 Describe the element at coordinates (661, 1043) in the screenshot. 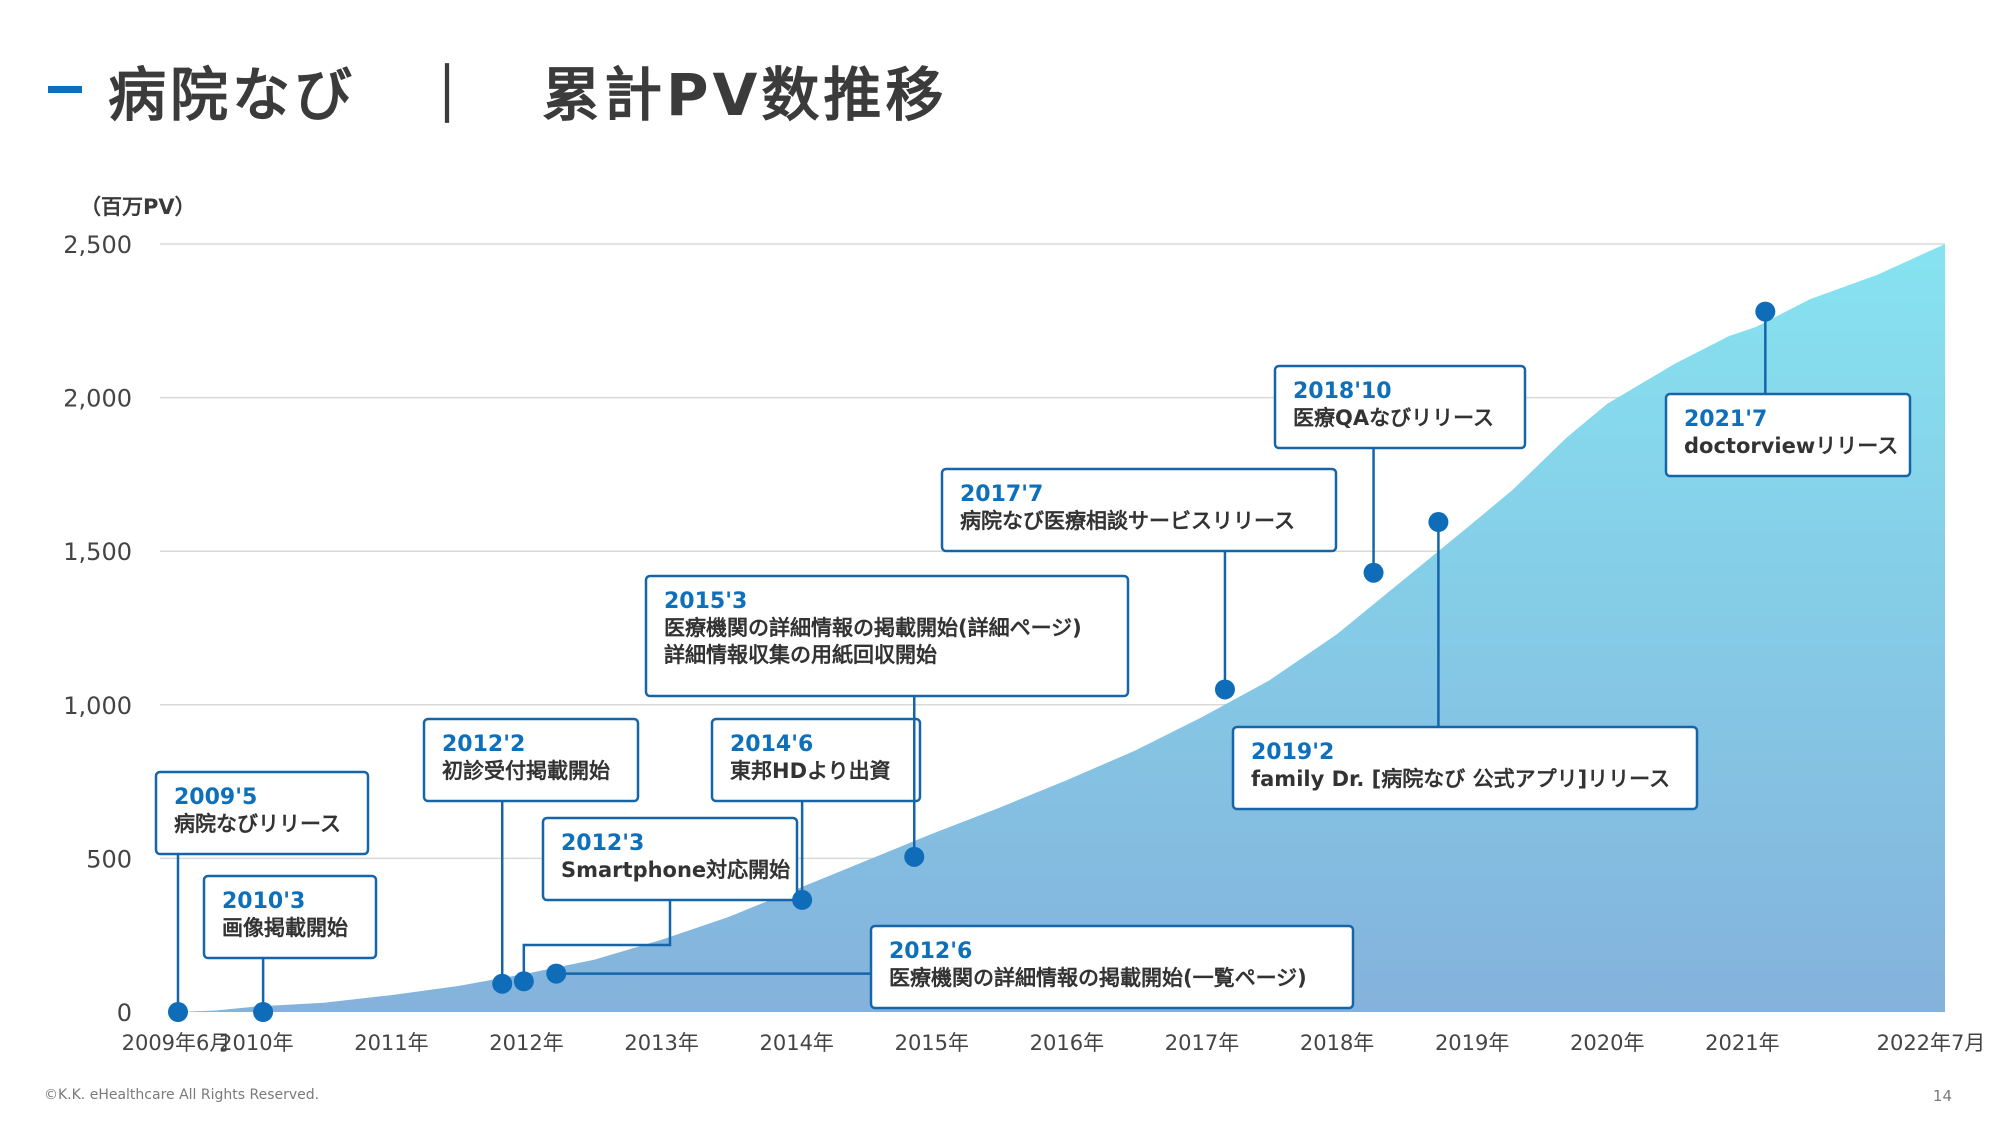

I see `x-tick-label: 2013年` at that location.